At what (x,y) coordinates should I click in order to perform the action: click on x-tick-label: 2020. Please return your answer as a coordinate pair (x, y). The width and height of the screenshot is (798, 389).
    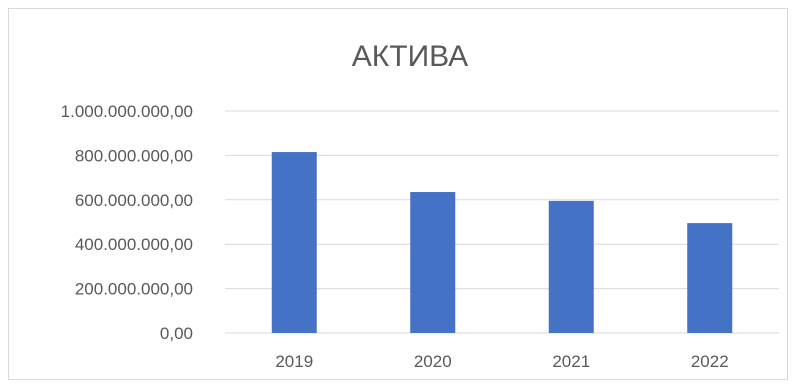
    Looking at the image, I should click on (433, 361).